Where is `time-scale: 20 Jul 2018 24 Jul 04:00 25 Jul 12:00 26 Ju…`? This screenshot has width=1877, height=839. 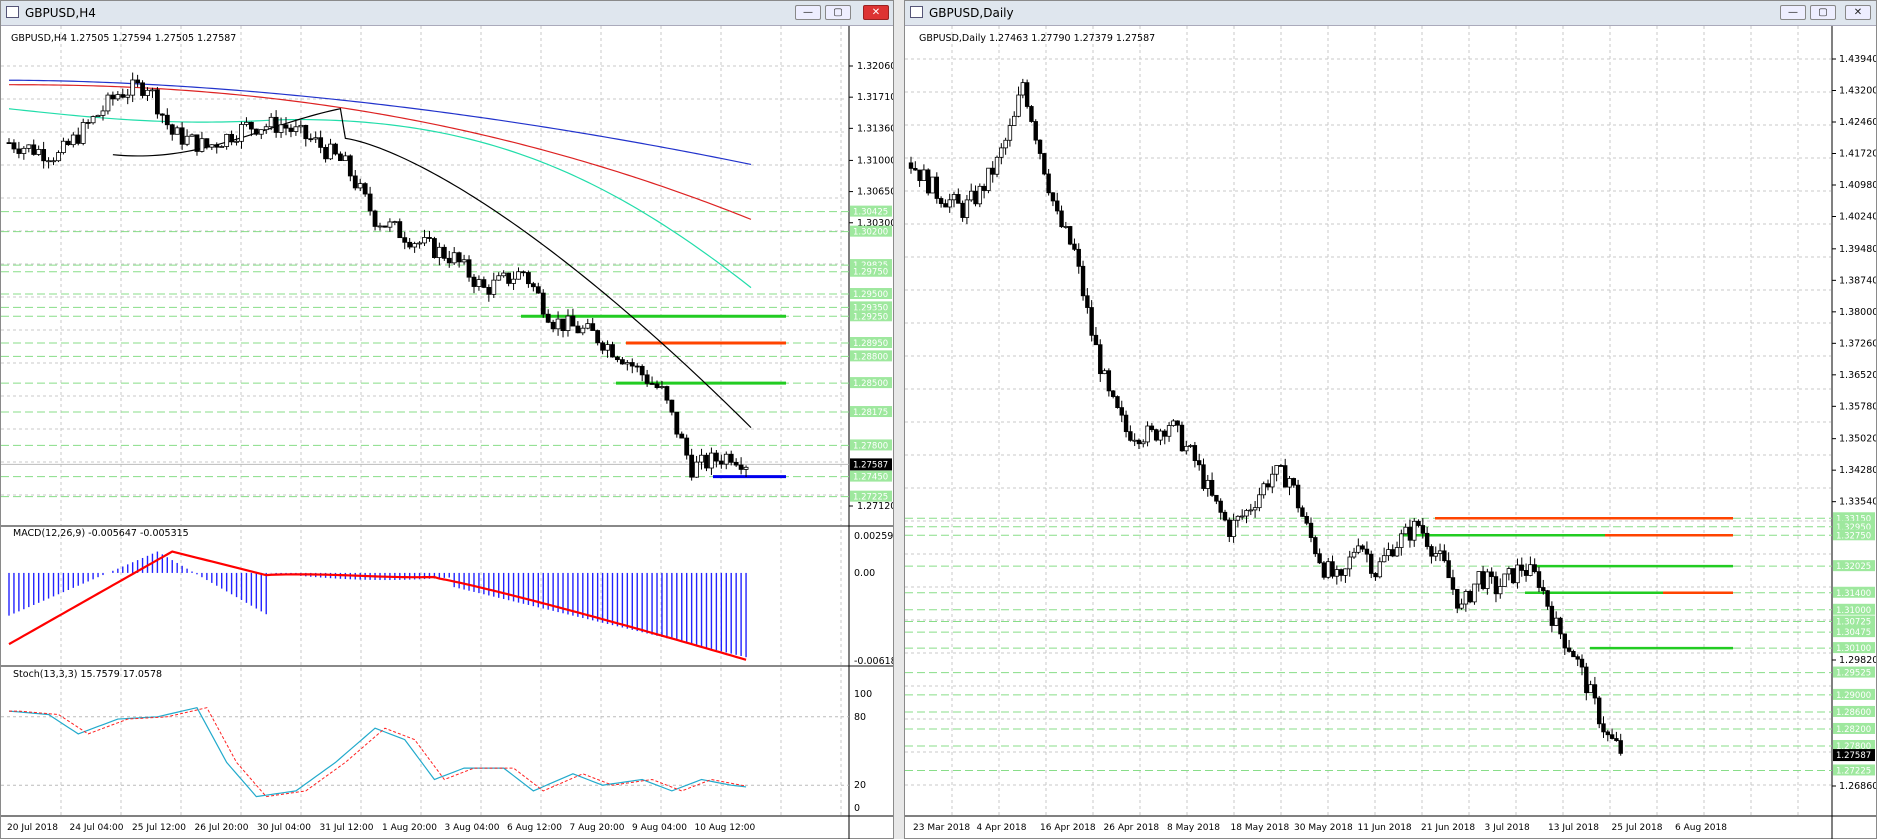
time-scale: 20 Jul 2018 24 Jul 04:00 25 Jul 12:00 26 Ju… is located at coordinates (381, 828).